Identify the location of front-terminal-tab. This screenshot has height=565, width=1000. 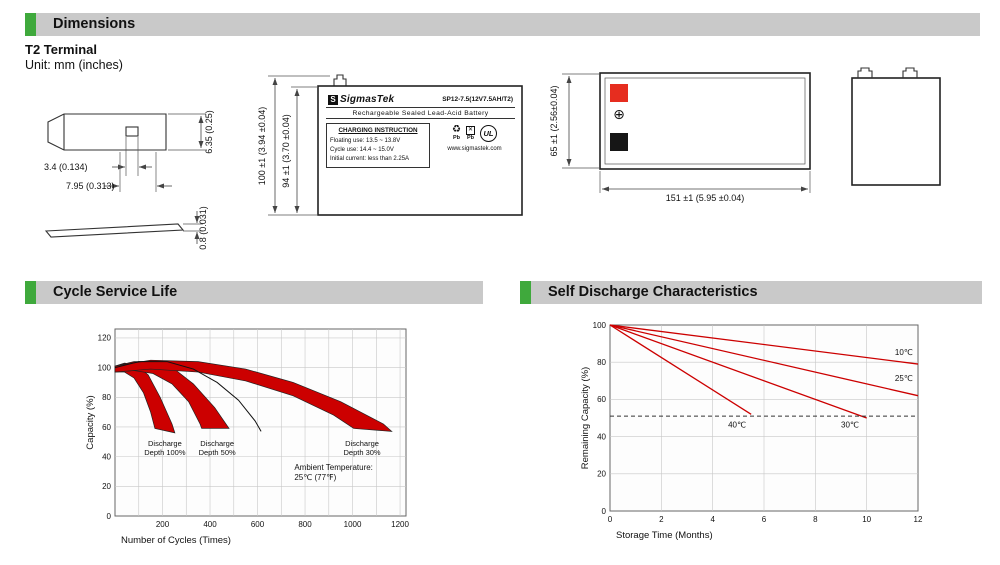
(340, 80).